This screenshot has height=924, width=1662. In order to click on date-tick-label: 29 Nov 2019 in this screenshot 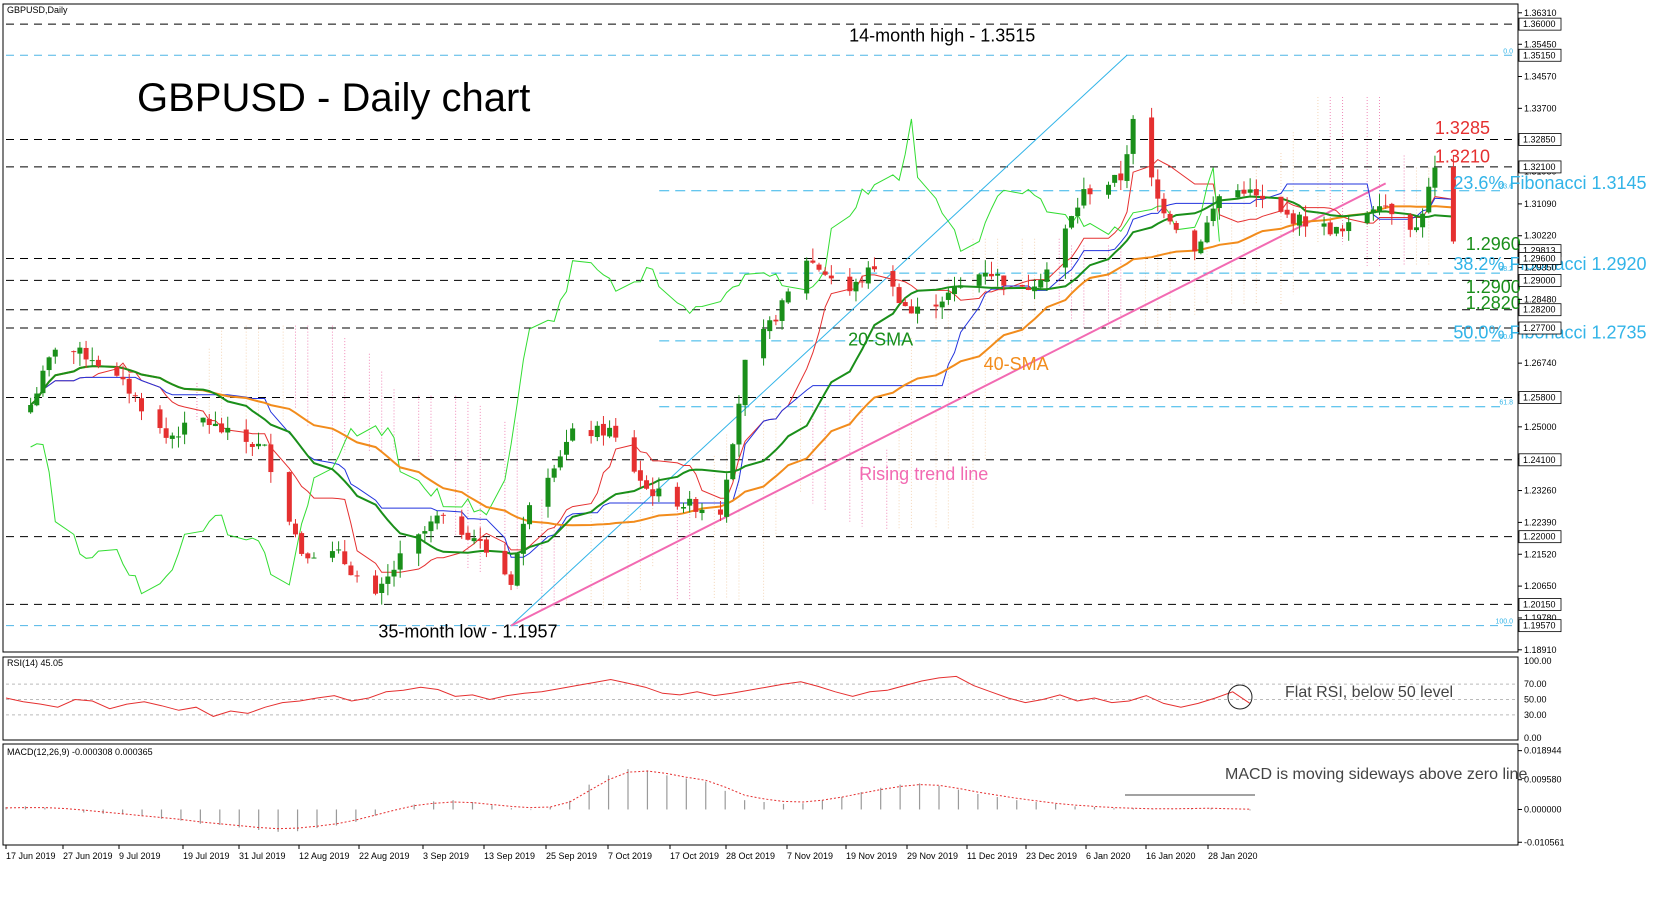, I will do `click(932, 856)`.